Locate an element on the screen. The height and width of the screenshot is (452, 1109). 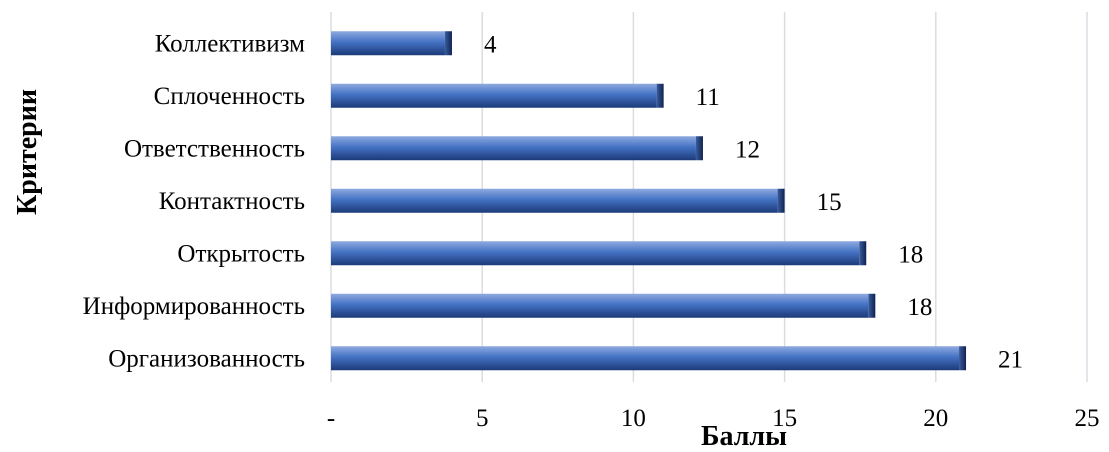
data-label: 11 is located at coordinates (708, 97).